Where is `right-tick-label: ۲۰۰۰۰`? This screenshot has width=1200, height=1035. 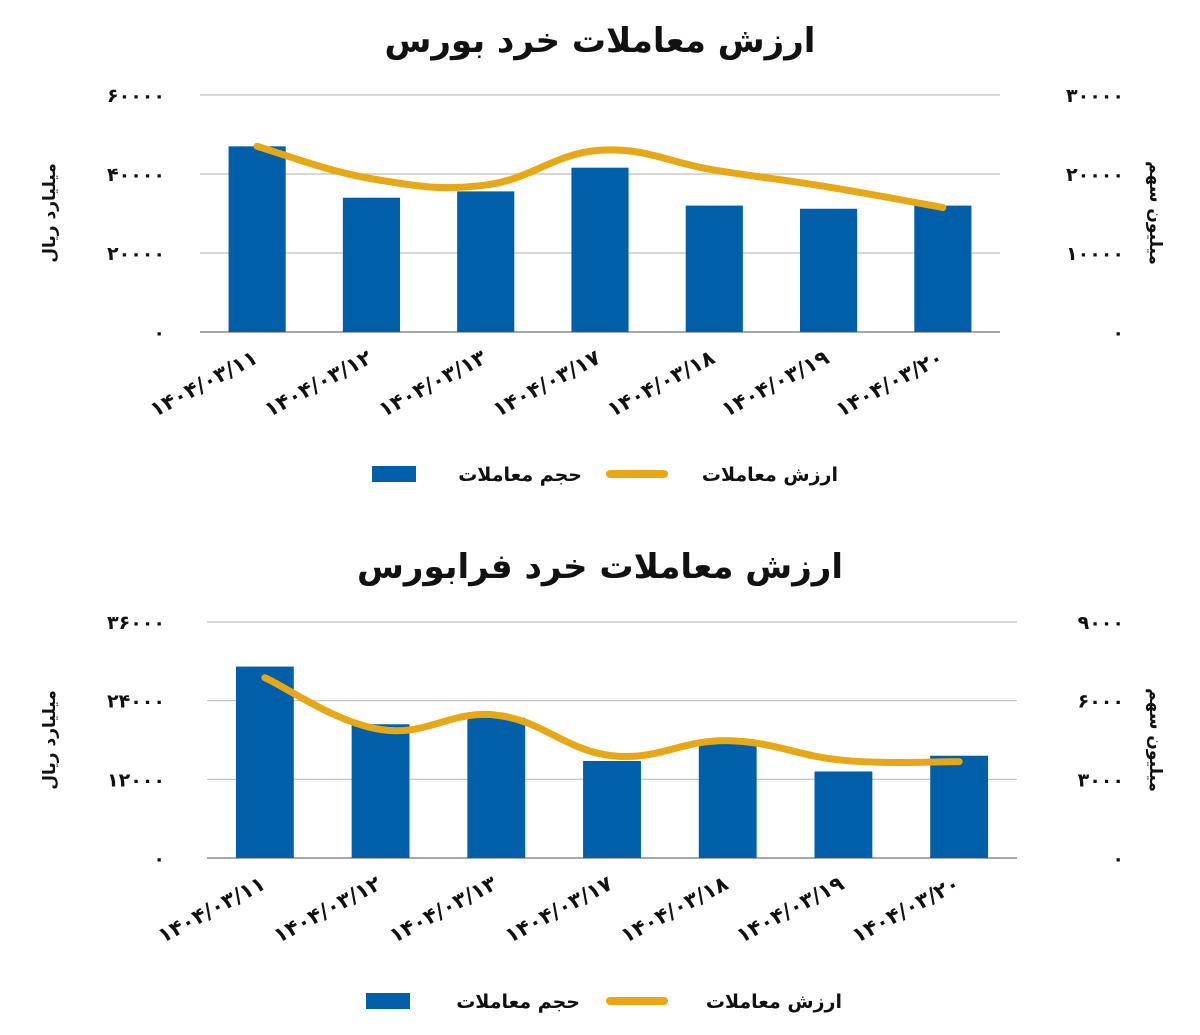 right-tick-label: ۲۰۰۰۰ is located at coordinates (1095, 175).